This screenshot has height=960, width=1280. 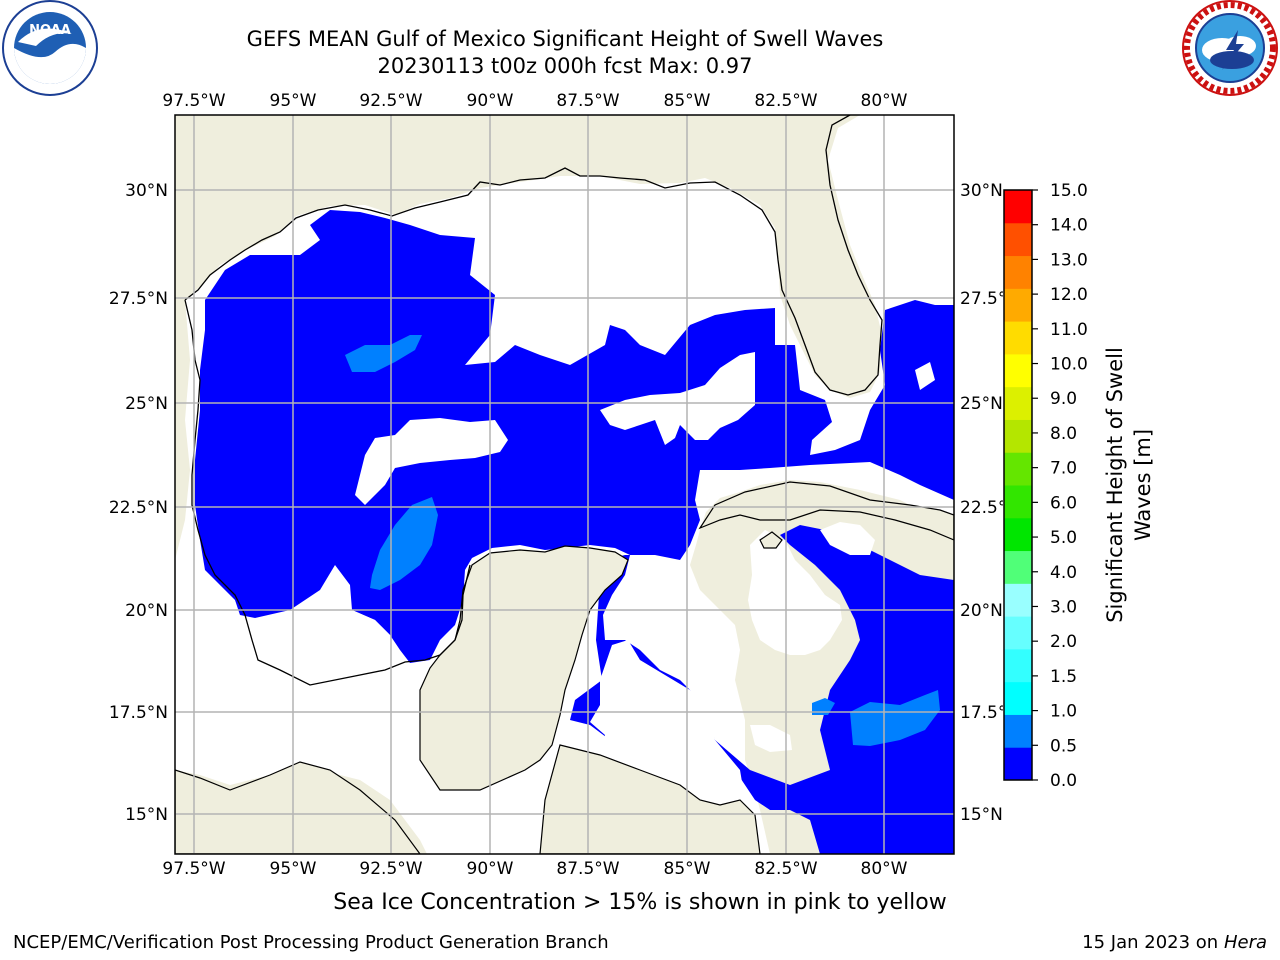 What do you see at coordinates (785, 869) in the screenshot?
I see `lon-label-bottom: 82.5°W` at bounding box center [785, 869].